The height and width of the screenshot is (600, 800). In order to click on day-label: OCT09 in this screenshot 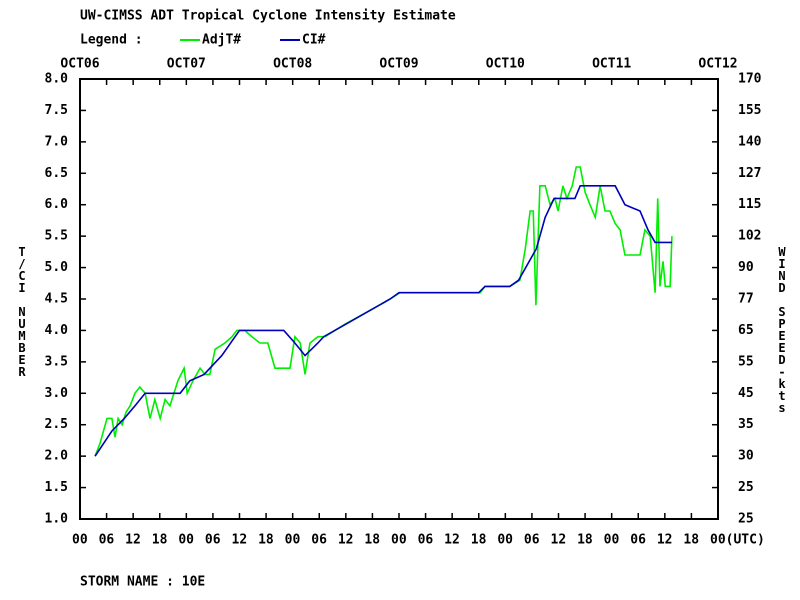, I will do `click(398, 64)`.